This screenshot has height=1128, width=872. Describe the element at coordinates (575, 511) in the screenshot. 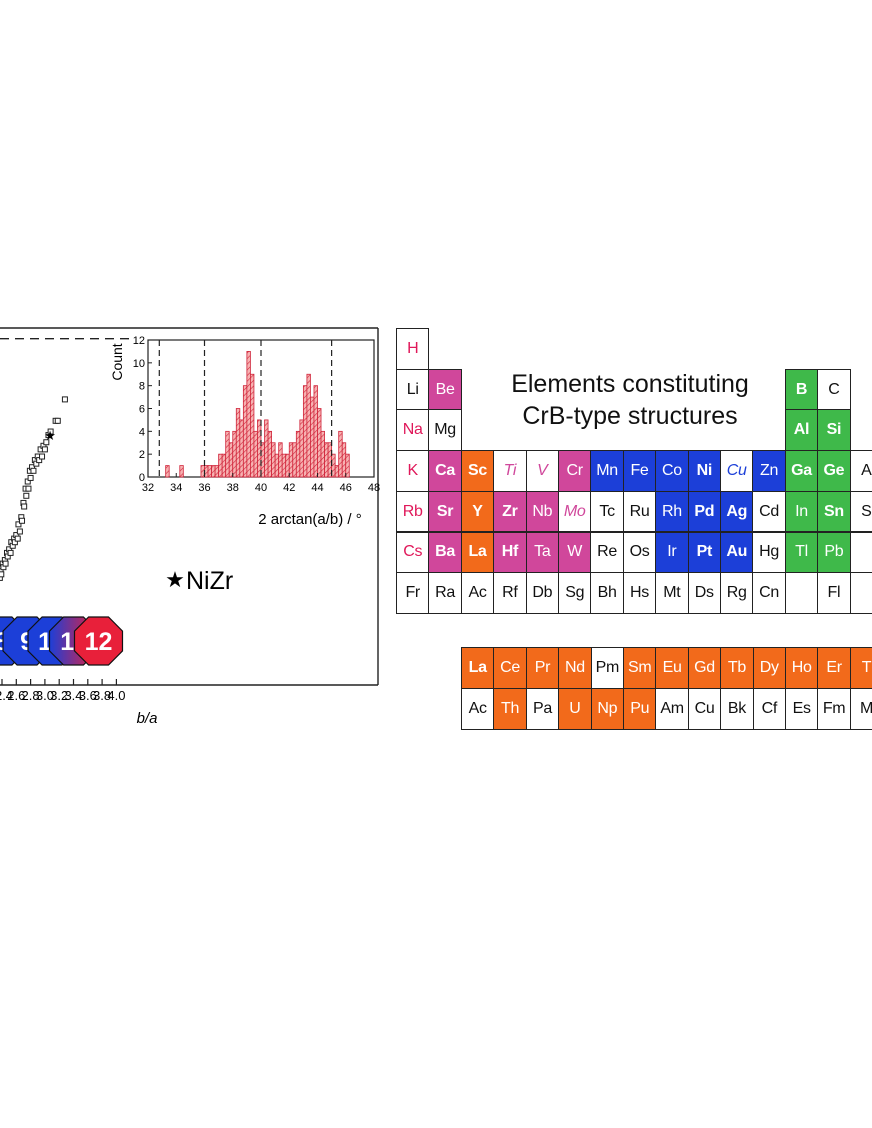

I see `element-cell: Mo` at that location.